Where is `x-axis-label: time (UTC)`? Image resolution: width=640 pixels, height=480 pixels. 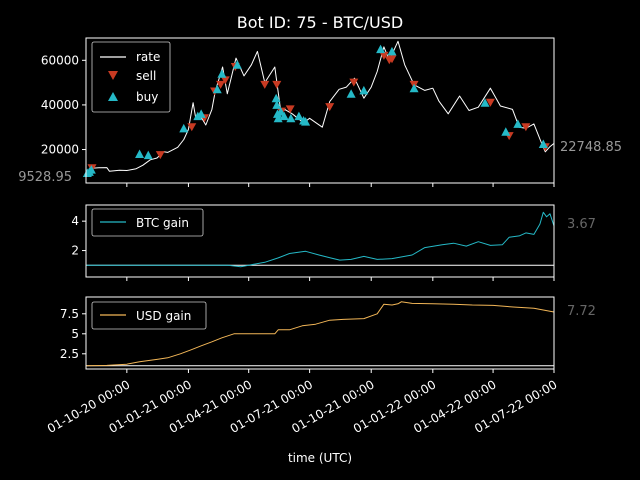
x-axis-label: time (UTC) is located at coordinates (320, 458).